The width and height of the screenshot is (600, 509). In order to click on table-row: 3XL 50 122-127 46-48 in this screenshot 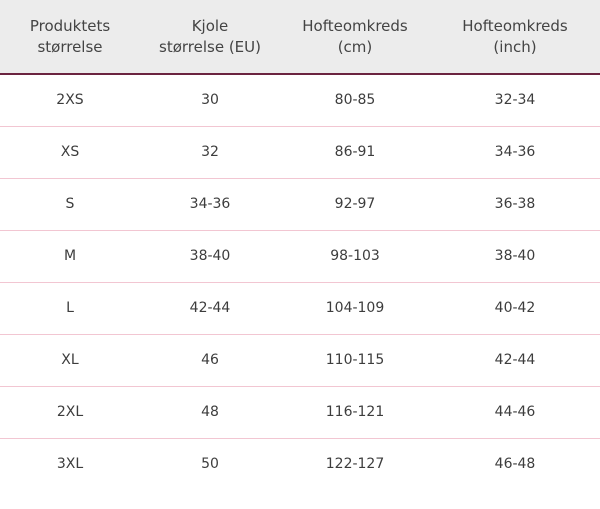, I will do `click(300, 463)`.